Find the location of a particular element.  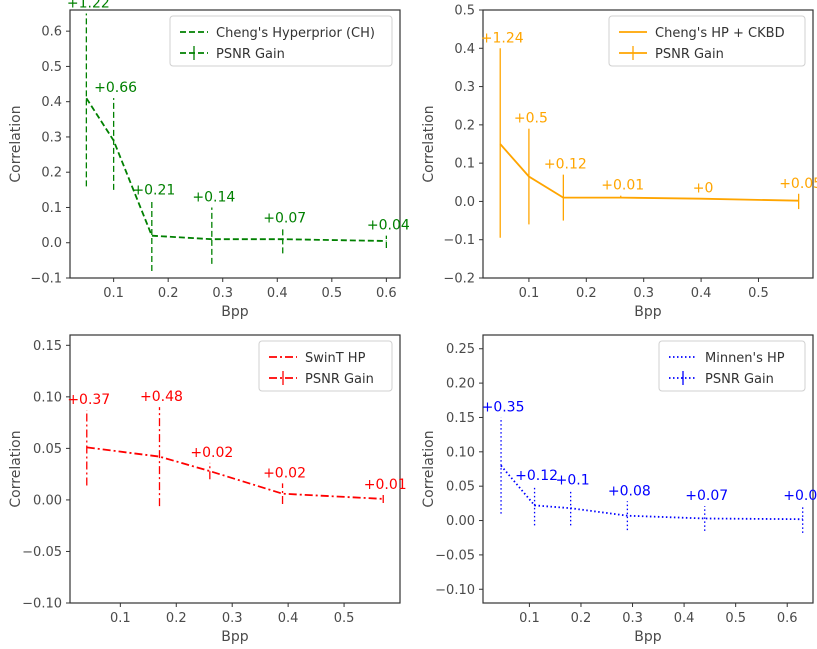

y-tick-label: 0.20 is located at coordinates (460, 384).